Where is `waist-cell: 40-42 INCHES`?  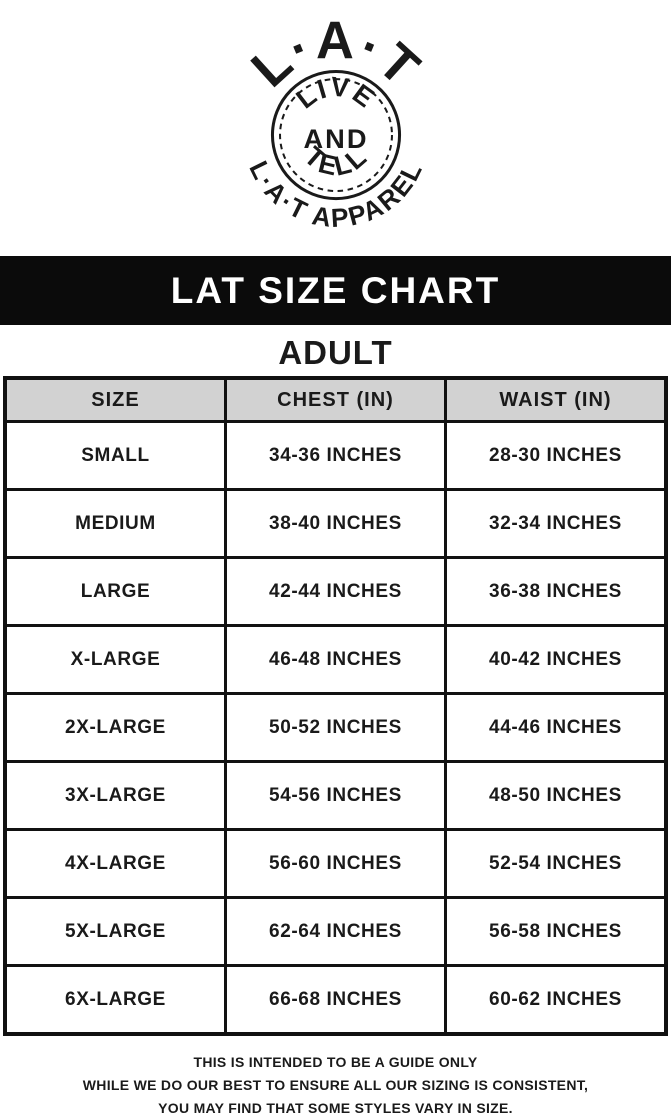
waist-cell: 40-42 INCHES is located at coordinates (555, 659).